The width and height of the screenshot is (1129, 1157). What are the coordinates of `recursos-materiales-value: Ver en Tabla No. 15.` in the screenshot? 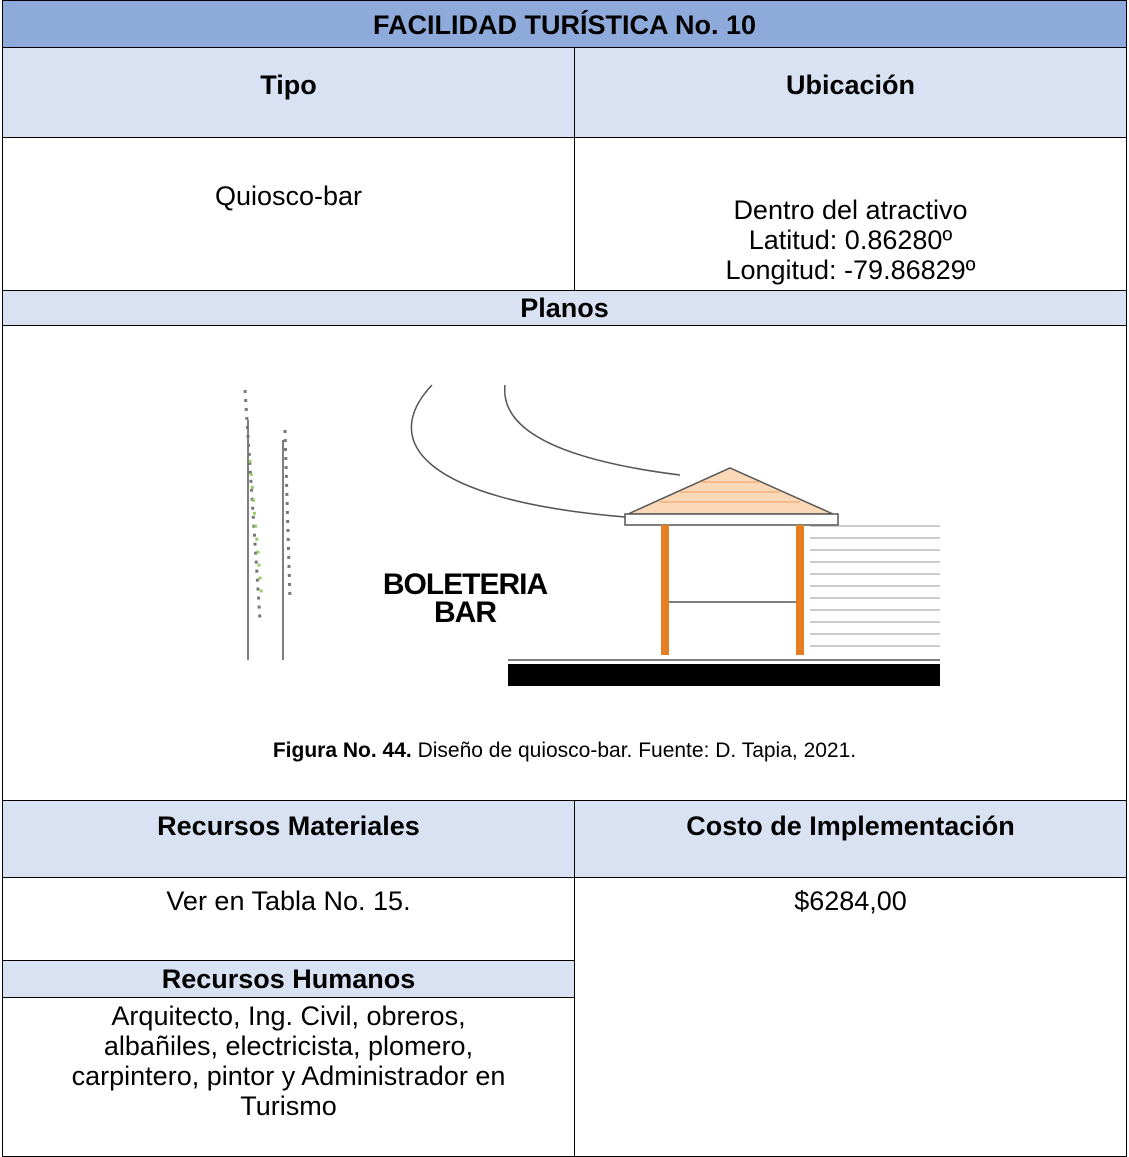 It's located at (288, 919).